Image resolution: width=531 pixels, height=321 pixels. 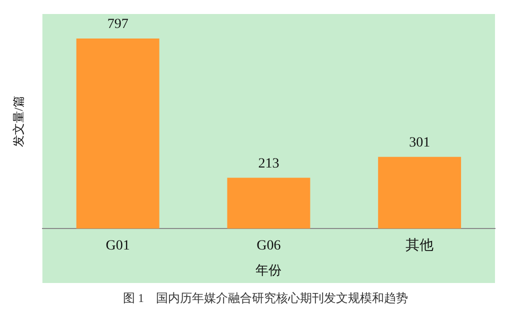 What do you see at coordinates (420, 246) in the screenshot?
I see `x-tick-label: 其他` at bounding box center [420, 246].